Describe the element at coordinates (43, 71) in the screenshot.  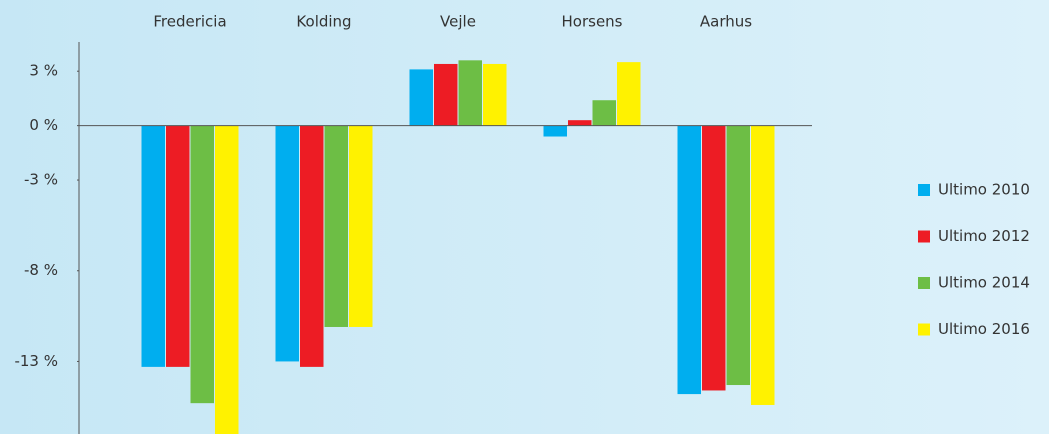
I see `y-tick-label: 3 %` at that location.